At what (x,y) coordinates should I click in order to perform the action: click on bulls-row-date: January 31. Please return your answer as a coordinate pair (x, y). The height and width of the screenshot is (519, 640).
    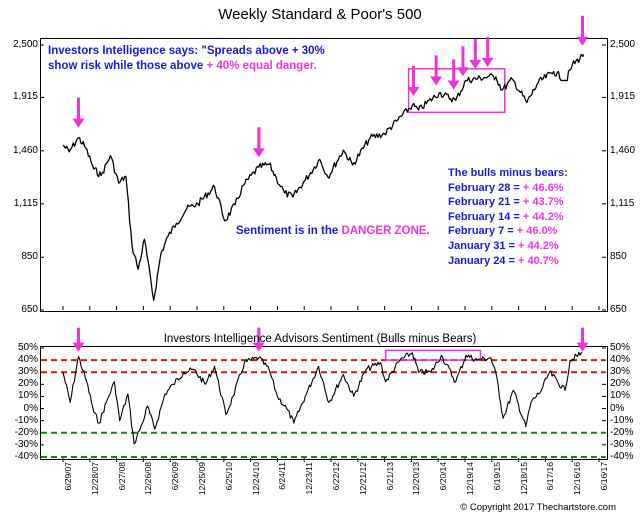
    Looking at the image, I should click on (477, 245).